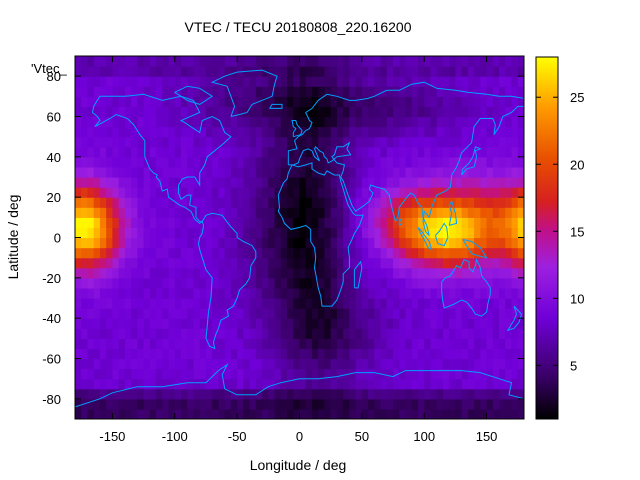  Describe the element at coordinates (441, 234) in the screenshot. I see `coast-borneo` at that location.